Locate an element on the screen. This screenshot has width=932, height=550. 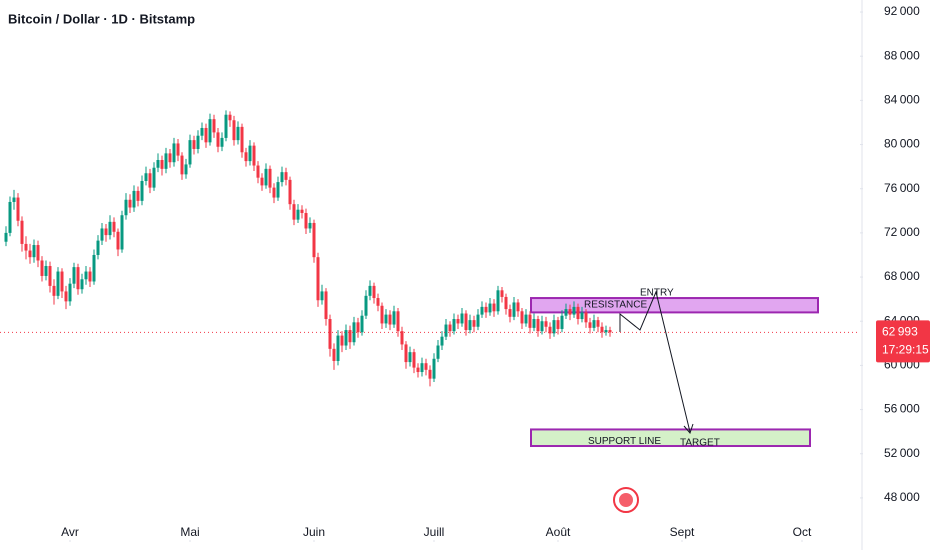
x-tick-label: Sept is located at coordinates (682, 532).